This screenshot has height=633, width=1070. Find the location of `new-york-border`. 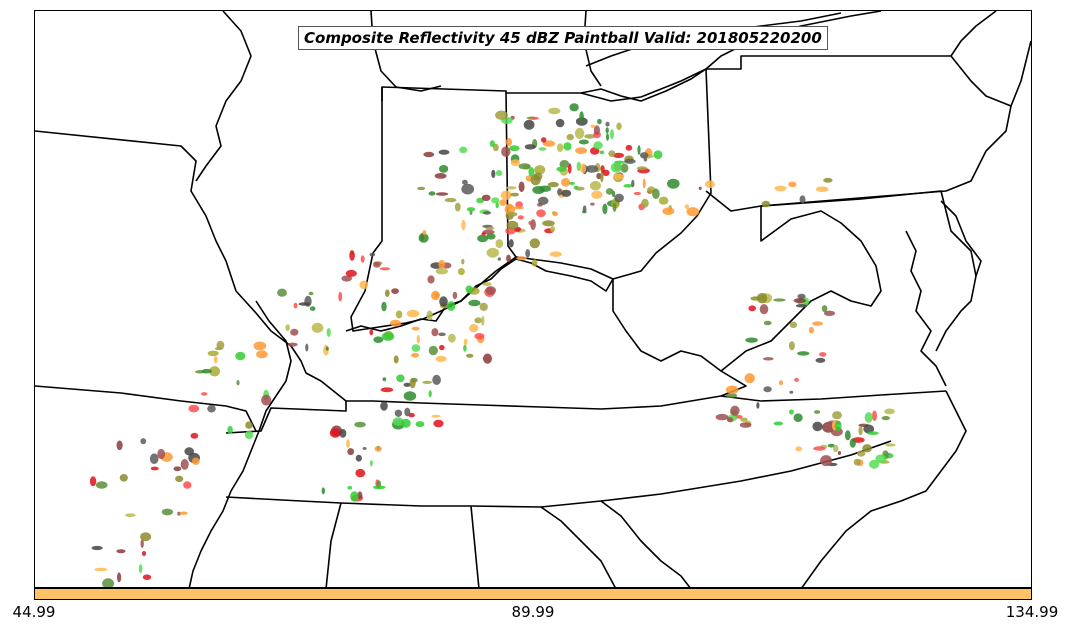

new-york-border is located at coordinates (973, 34).